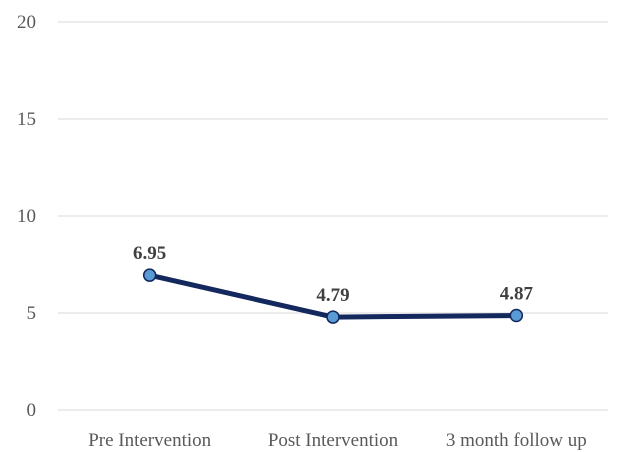 The height and width of the screenshot is (452, 623). Describe the element at coordinates (333, 440) in the screenshot. I see `x-tick-label-2: Post Intervention` at that location.